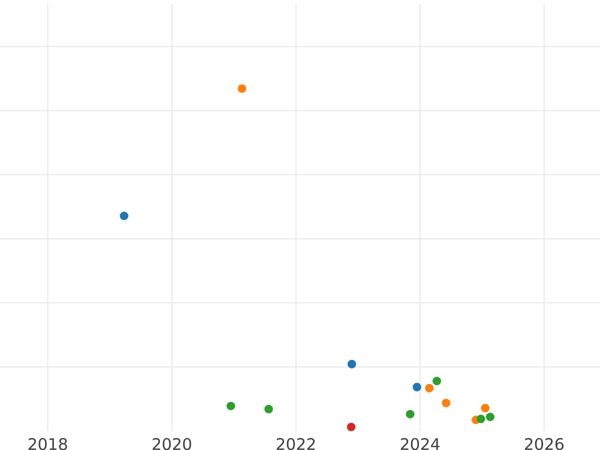 The image size is (600, 450). What do you see at coordinates (172, 444) in the screenshot?
I see `x-tick-label: 2020` at bounding box center [172, 444].